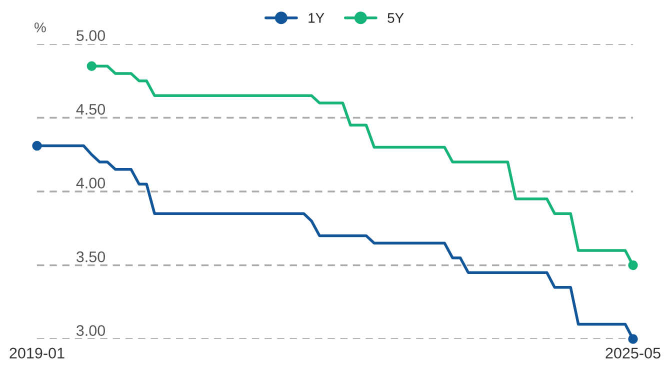  I want to click on legend-label: 1Y, so click(316, 18).